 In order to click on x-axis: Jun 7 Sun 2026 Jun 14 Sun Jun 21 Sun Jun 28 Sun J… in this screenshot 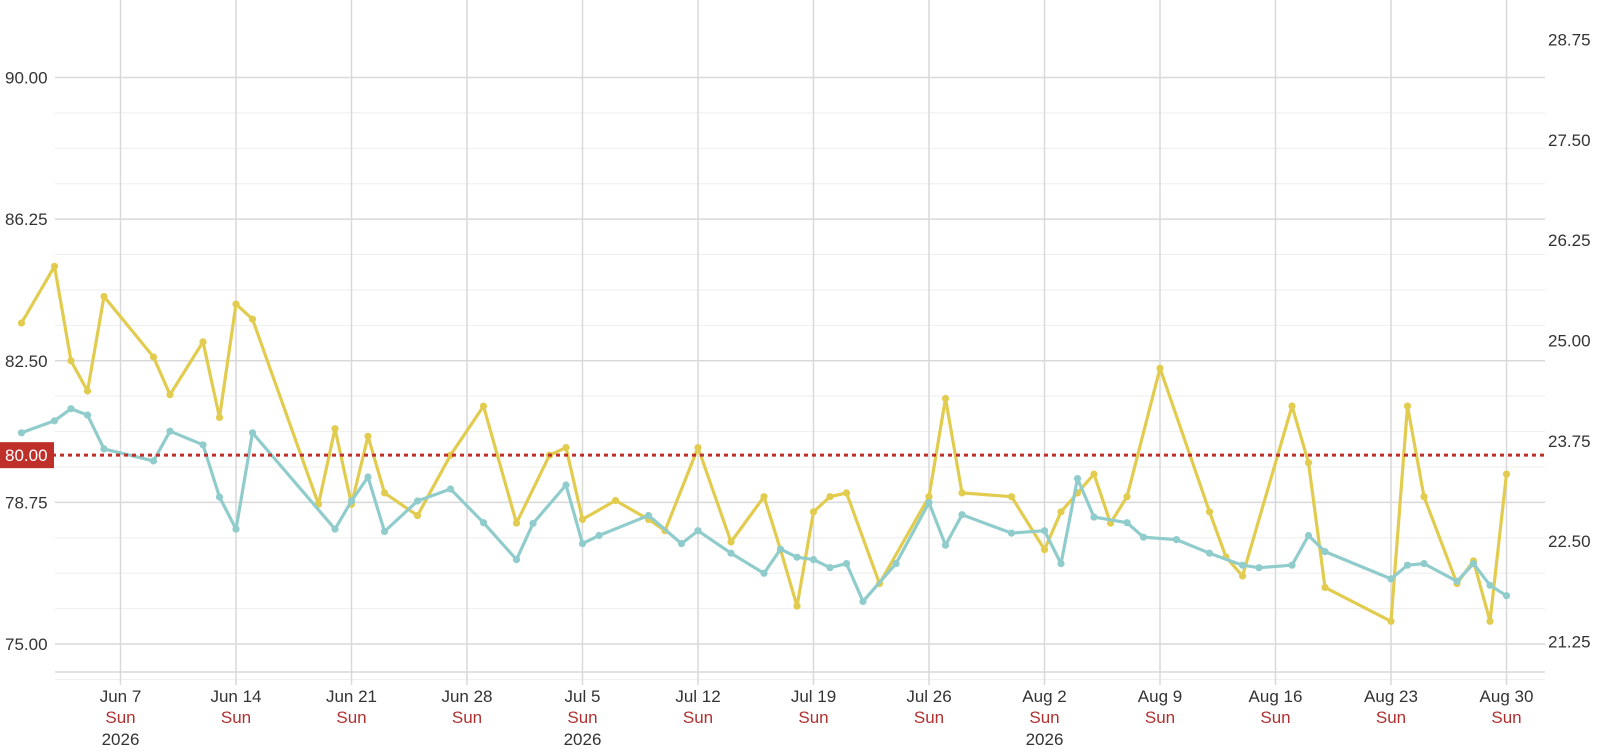, I will do `click(817, 718)`.